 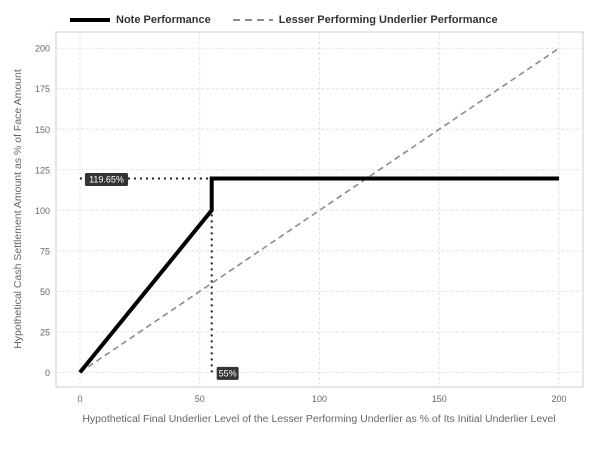 What do you see at coordinates (388, 20) in the screenshot?
I see `legend-label-underlier: Lesser Performing Underlier Performance` at bounding box center [388, 20].